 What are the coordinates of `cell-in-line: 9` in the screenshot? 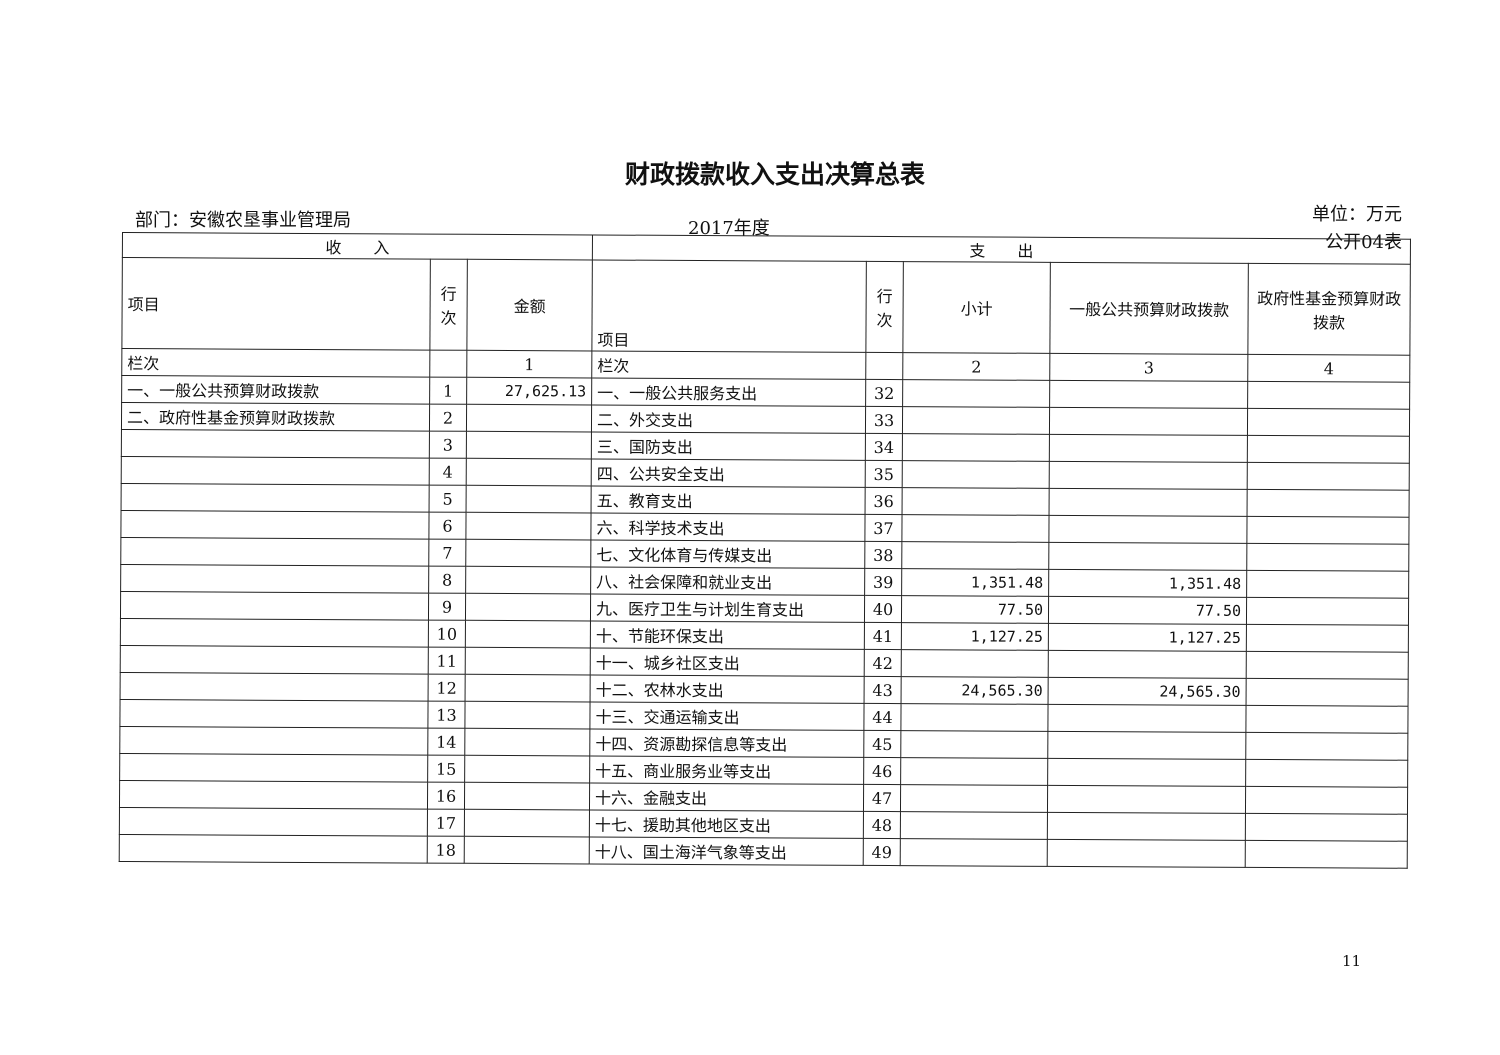 It's located at (447, 607).